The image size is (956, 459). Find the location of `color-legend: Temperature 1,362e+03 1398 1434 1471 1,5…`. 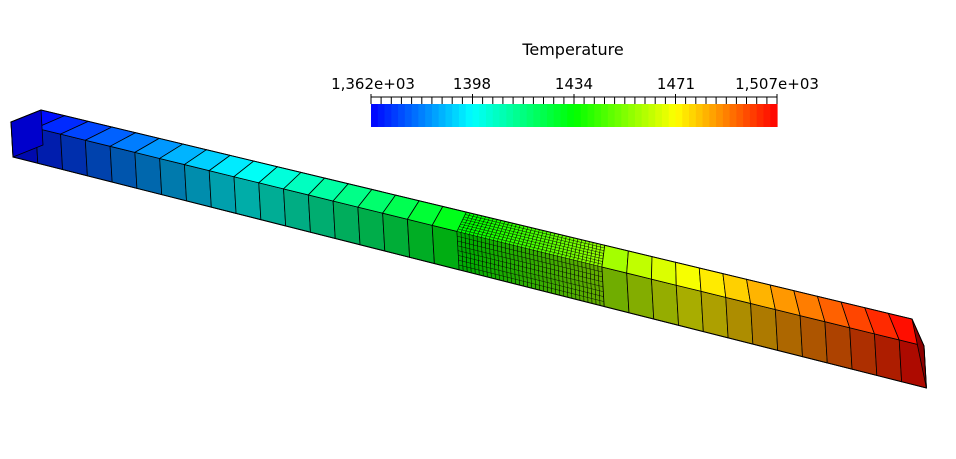

color-legend: Temperature 1,362e+03 1398 1434 1471 1,5… is located at coordinates (575, 83).